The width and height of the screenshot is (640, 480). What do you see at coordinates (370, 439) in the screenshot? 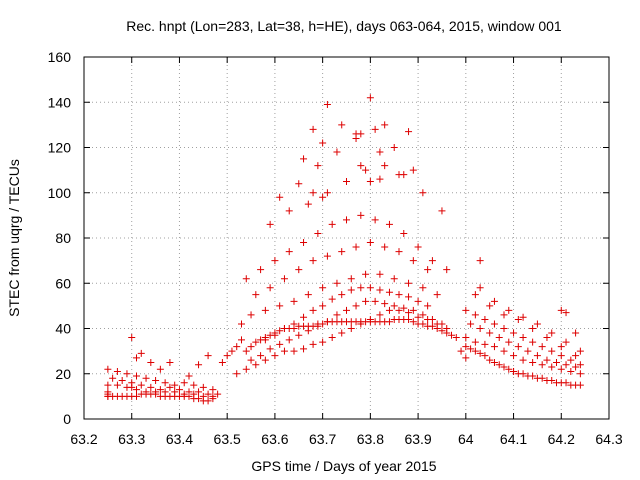
I see `x-tick-label: 63.8` at bounding box center [370, 439].